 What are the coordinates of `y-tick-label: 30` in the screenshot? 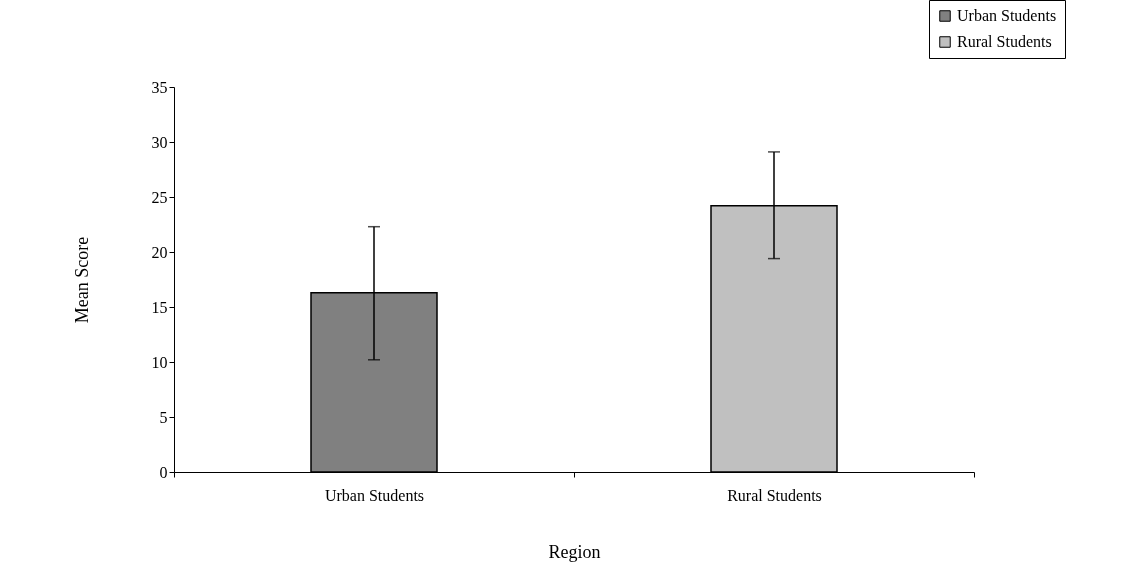 It's located at (159, 142).